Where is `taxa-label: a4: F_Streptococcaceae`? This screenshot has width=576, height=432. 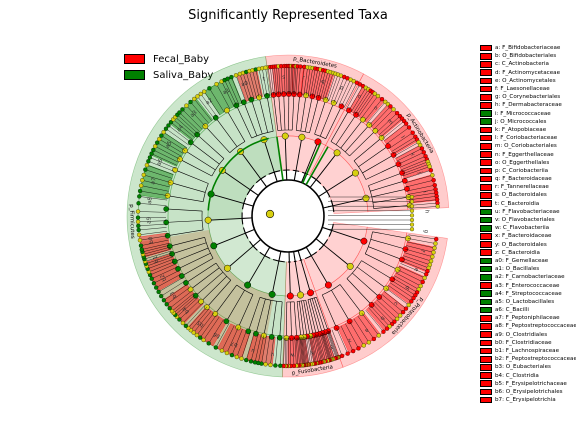
taxa-label: a4: F_Streptococcaceae is located at coordinates (528, 293).